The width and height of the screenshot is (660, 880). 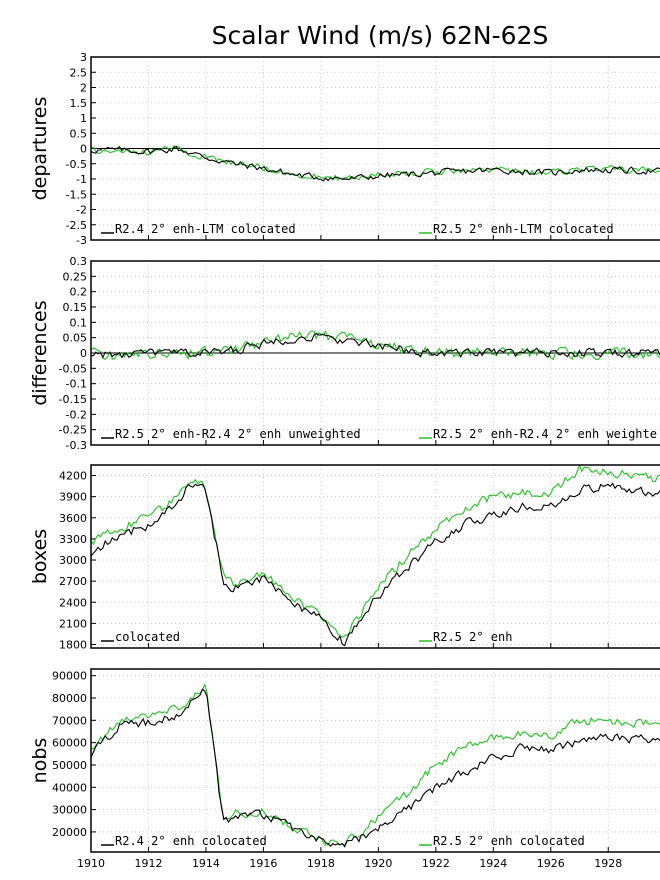 What do you see at coordinates (378, 863) in the screenshot?
I see `x-tick-label: 1920` at bounding box center [378, 863].